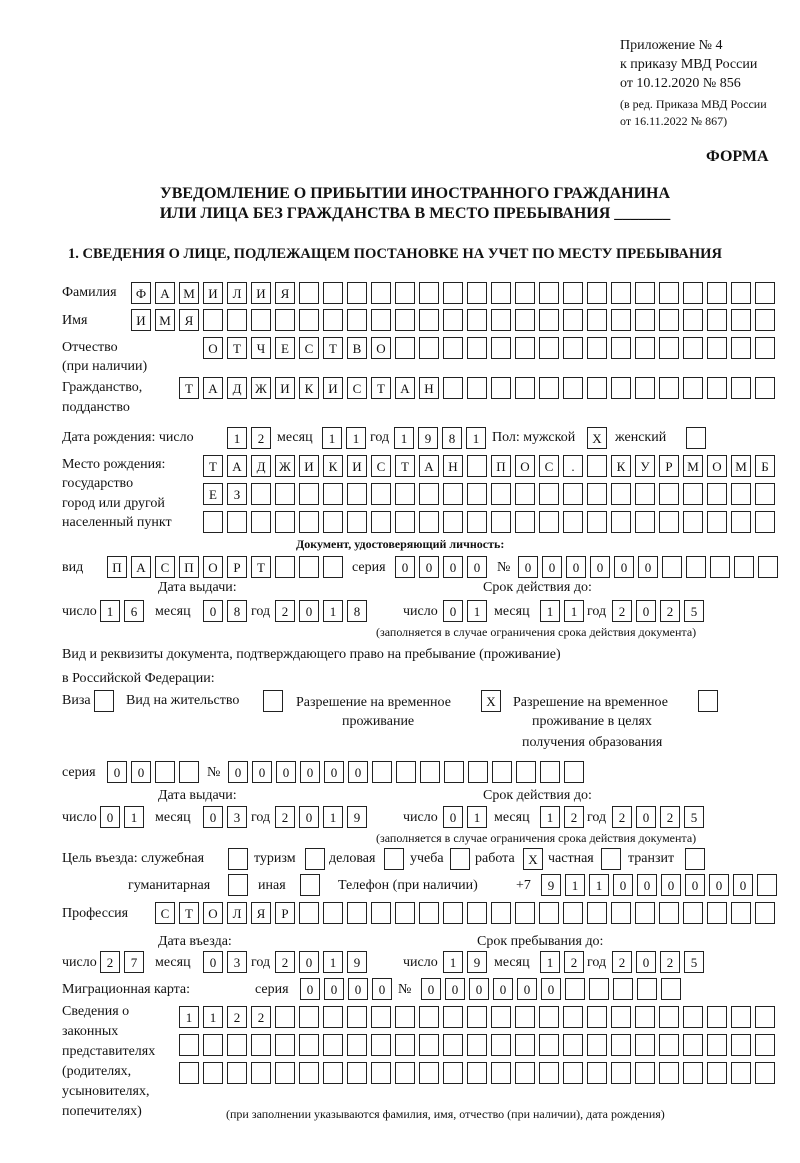 The height and width of the screenshot is (1163, 800). What do you see at coordinates (213, 494) in the screenshot?
I see `char-cell: Е` at bounding box center [213, 494].